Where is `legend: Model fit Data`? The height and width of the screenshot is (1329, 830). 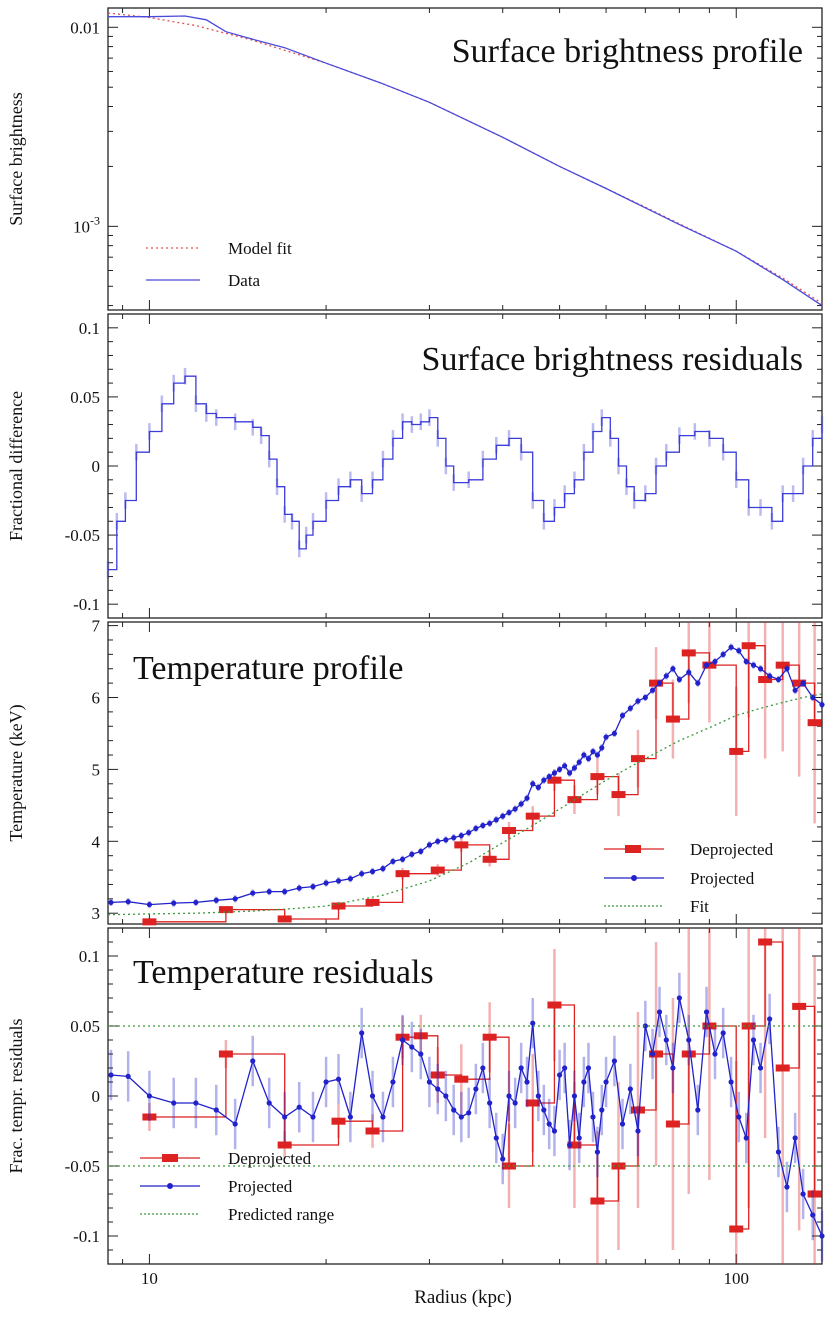
legend: Model fit Data is located at coordinates (219, 264).